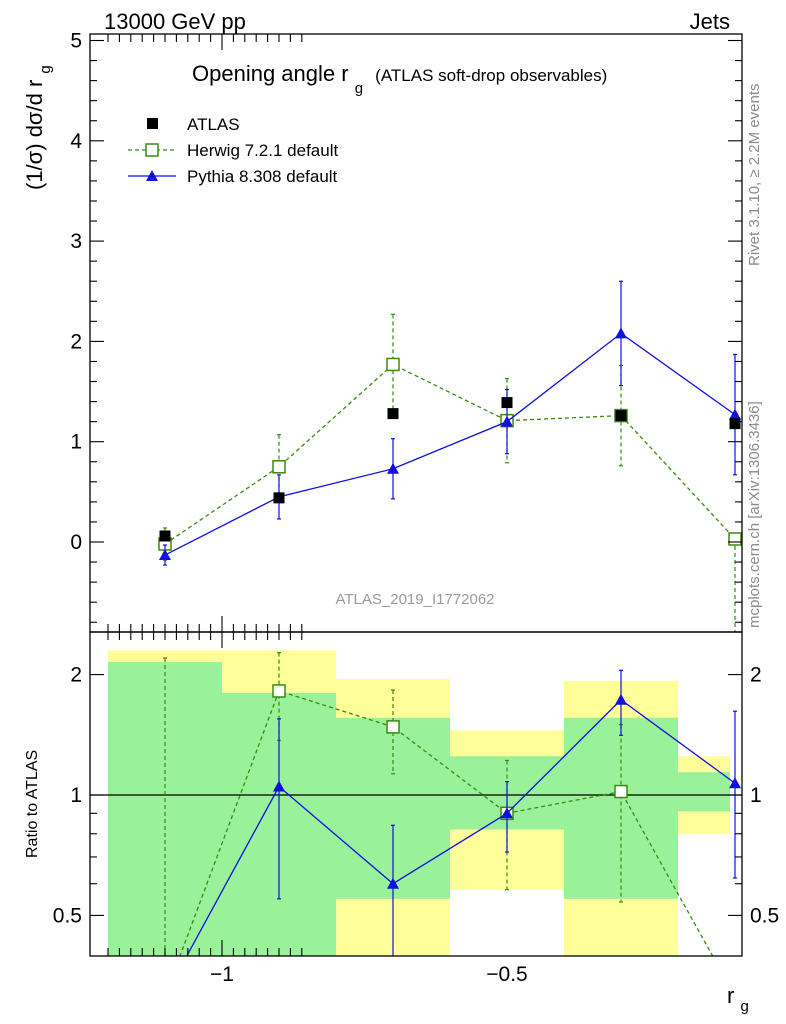 This screenshot has width=786, height=1024. I want to click on ratio-band-inner, so click(704, 792).